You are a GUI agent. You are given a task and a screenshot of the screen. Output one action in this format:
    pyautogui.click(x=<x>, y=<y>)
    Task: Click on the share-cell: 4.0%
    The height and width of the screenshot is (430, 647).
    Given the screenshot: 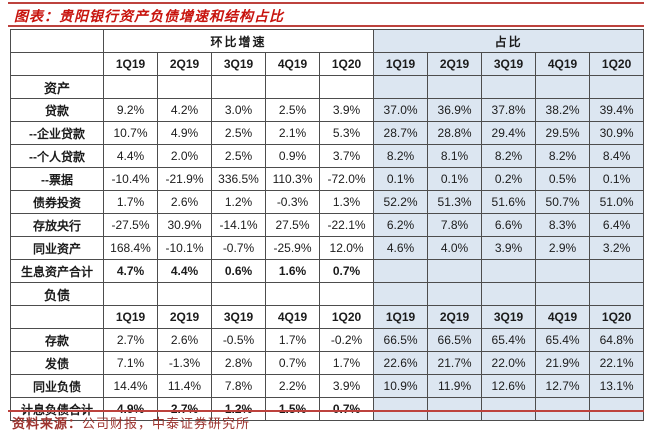 What is the action you would take?
    pyautogui.click(x=455, y=248)
    